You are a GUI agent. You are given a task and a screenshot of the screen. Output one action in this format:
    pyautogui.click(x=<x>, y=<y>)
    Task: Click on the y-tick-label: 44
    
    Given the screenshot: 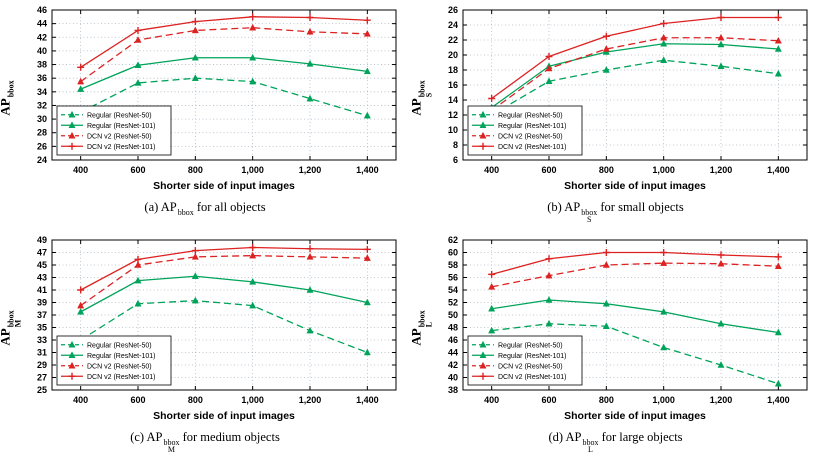 What is the action you would take?
    pyautogui.click(x=452, y=352)
    